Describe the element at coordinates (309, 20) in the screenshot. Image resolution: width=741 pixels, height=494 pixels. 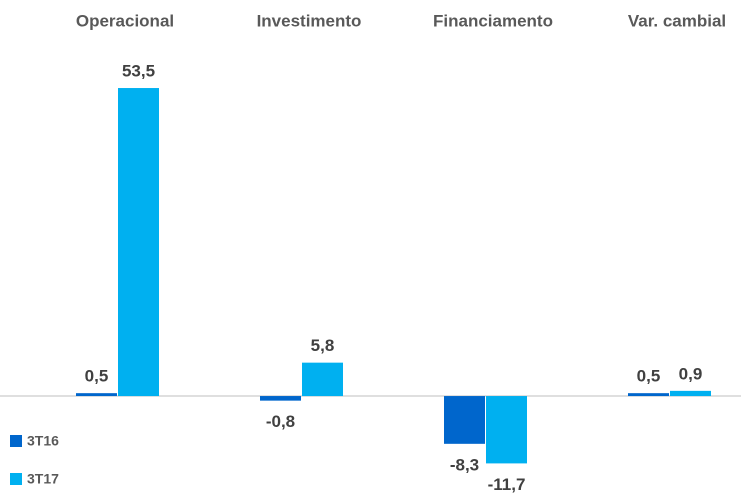
I see `category-label: Investimento` at that location.